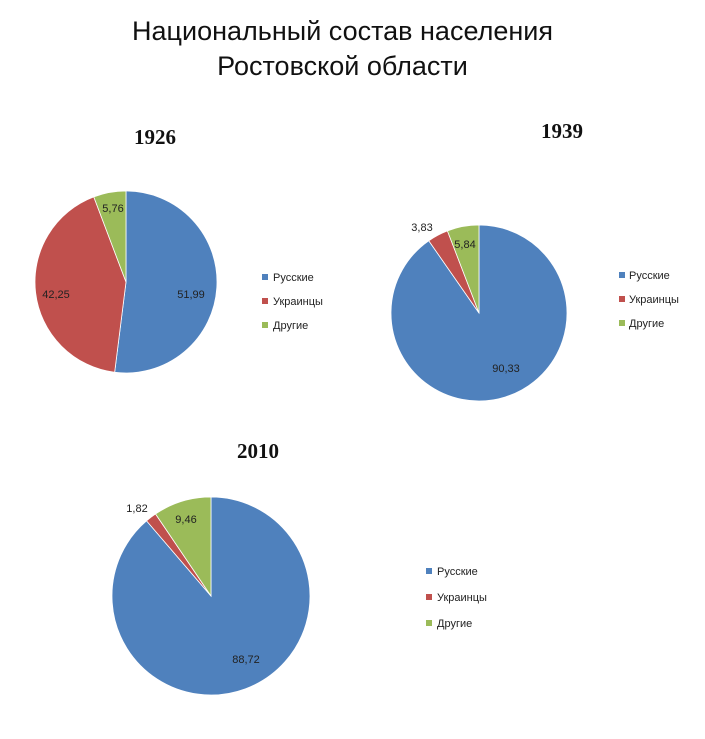  I want to click on data-label-ukrainians: 1,82, so click(136, 509).